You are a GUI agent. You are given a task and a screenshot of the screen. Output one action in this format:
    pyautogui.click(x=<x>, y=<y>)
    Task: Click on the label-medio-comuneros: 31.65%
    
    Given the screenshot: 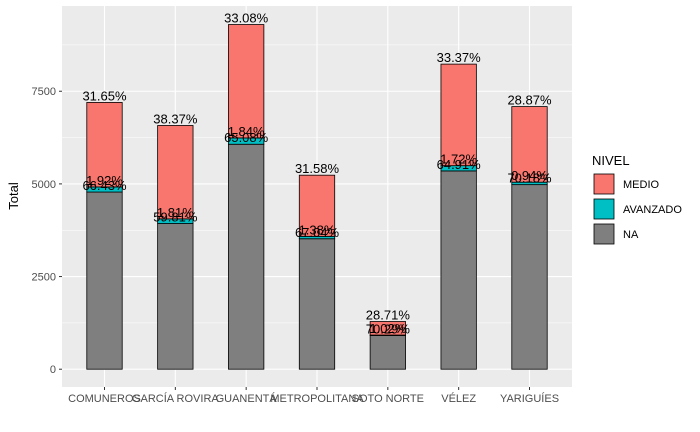 What is the action you would take?
    pyautogui.click(x=104, y=95)
    